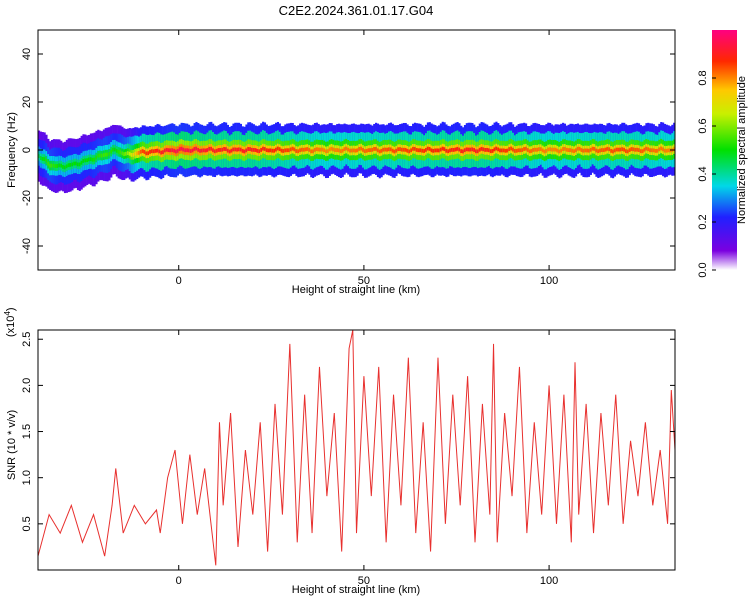 The image size is (750, 600). Describe the element at coordinates (10, 322) in the screenshot. I see `snr-multiplier: (x104)` at that location.